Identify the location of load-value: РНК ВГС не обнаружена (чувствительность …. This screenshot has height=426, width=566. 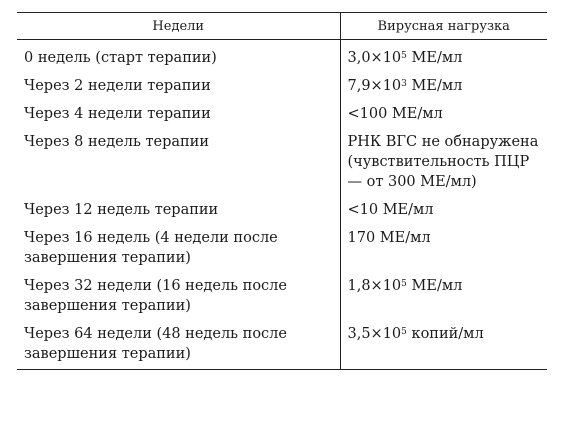
(443, 162).